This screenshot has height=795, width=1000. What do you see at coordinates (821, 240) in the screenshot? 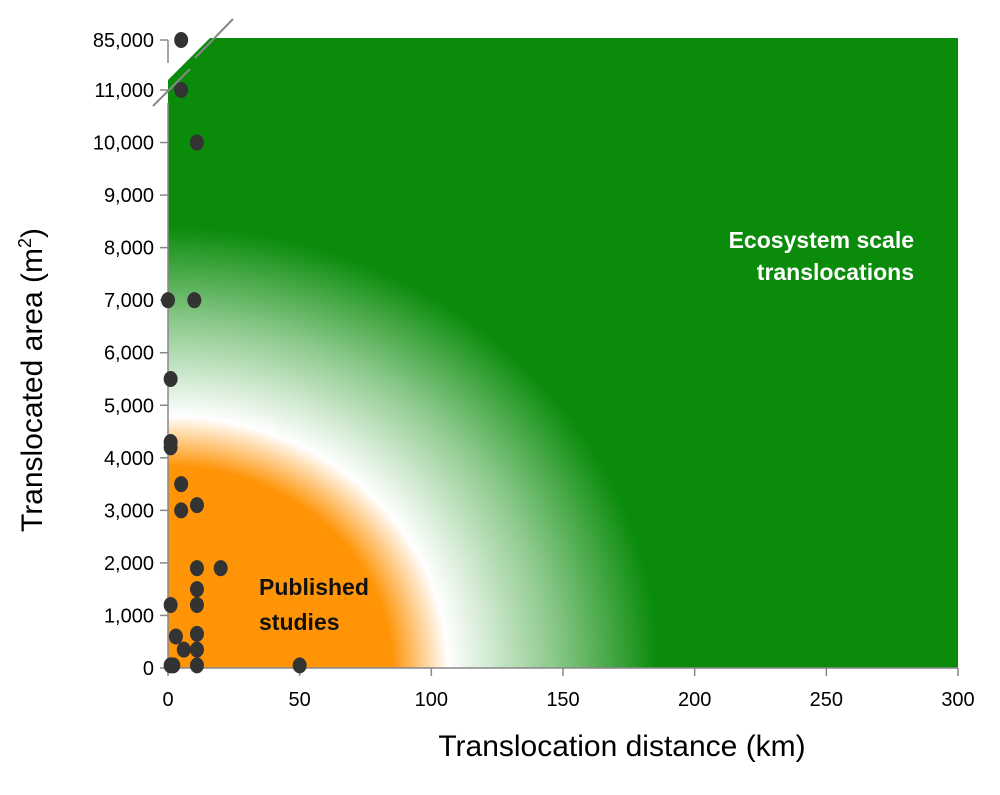
I see `annotation-ecosystem-line-1: Ecosystem scale` at bounding box center [821, 240].